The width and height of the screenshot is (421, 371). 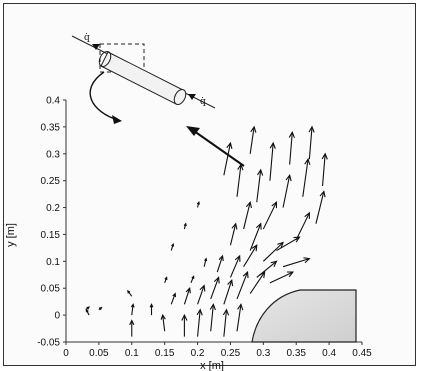 What do you see at coordinates (11, 235) in the screenshot?
I see `y-axis-label: y [m]` at bounding box center [11, 235].